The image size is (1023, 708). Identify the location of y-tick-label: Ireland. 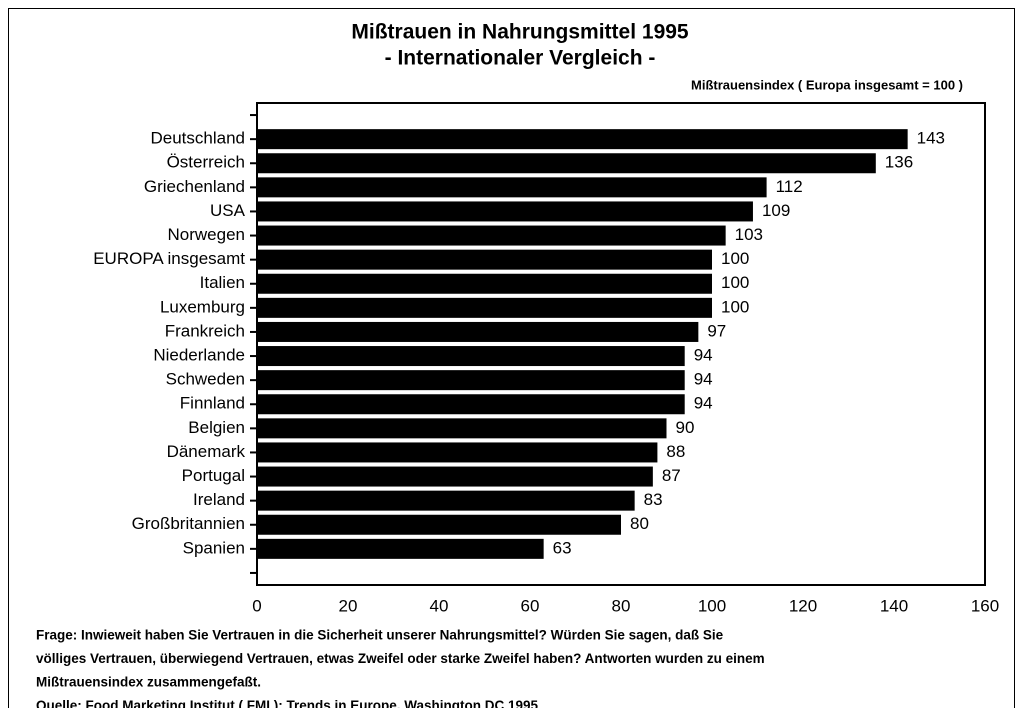
(219, 499).